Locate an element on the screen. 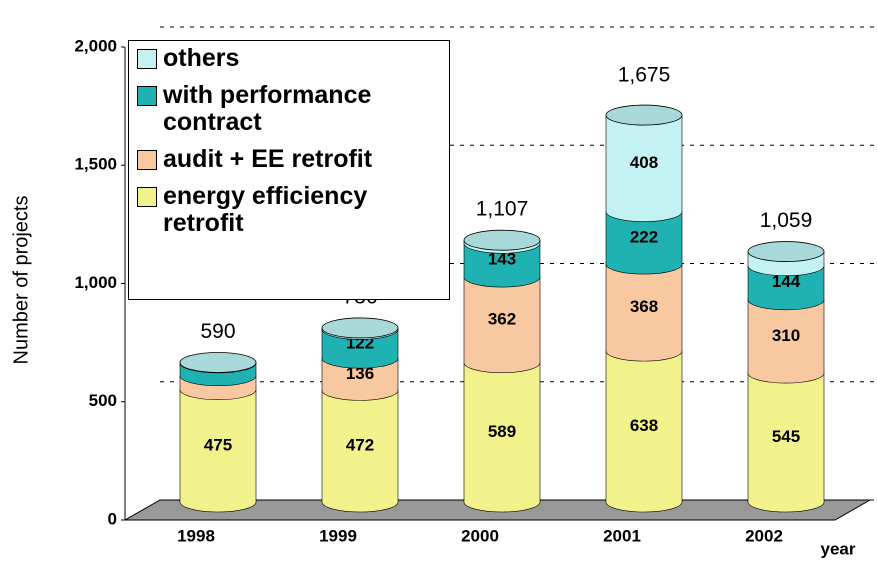 The width and height of the screenshot is (877, 563). value-label: 362 is located at coordinates (502, 318).